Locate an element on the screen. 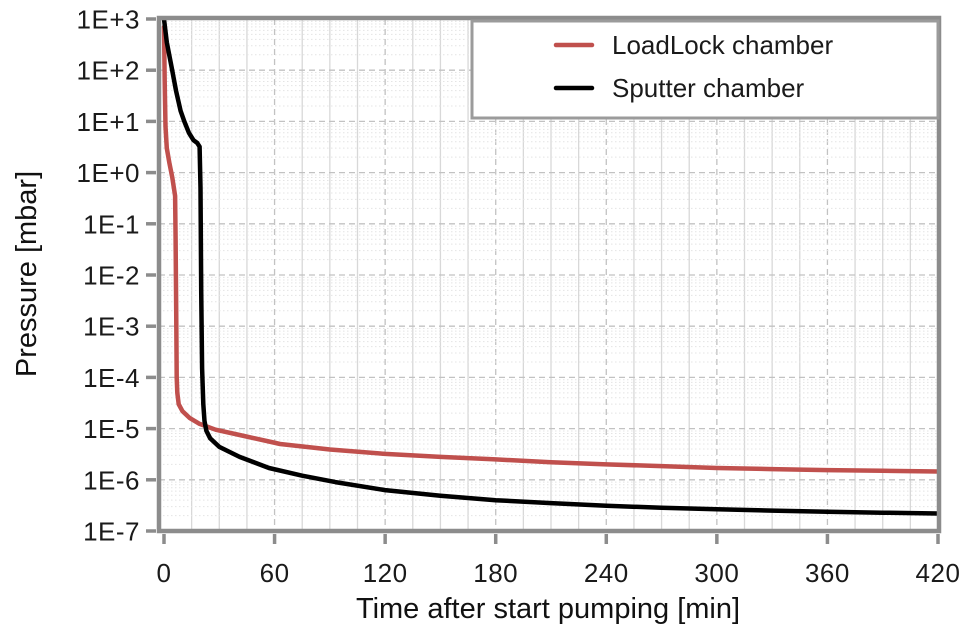 This screenshot has height=628, width=974. legend-label-1: Sputter chamber is located at coordinates (708, 88).